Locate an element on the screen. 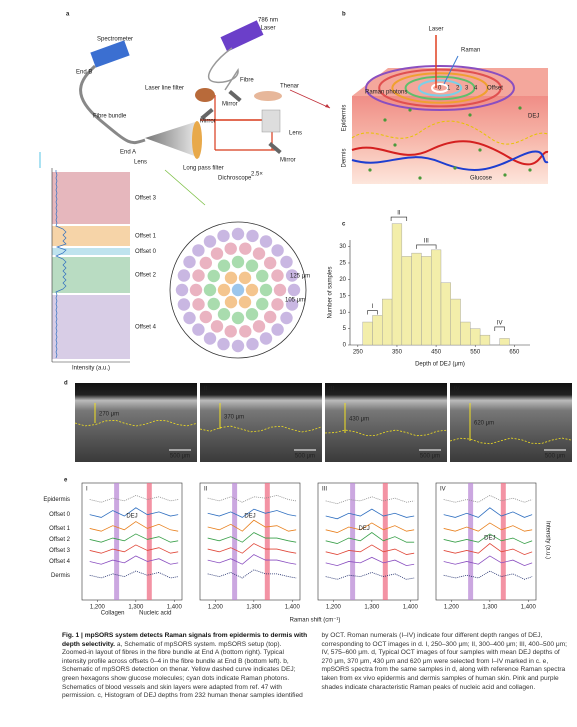  bracket-label: III is located at coordinates (426, 242).